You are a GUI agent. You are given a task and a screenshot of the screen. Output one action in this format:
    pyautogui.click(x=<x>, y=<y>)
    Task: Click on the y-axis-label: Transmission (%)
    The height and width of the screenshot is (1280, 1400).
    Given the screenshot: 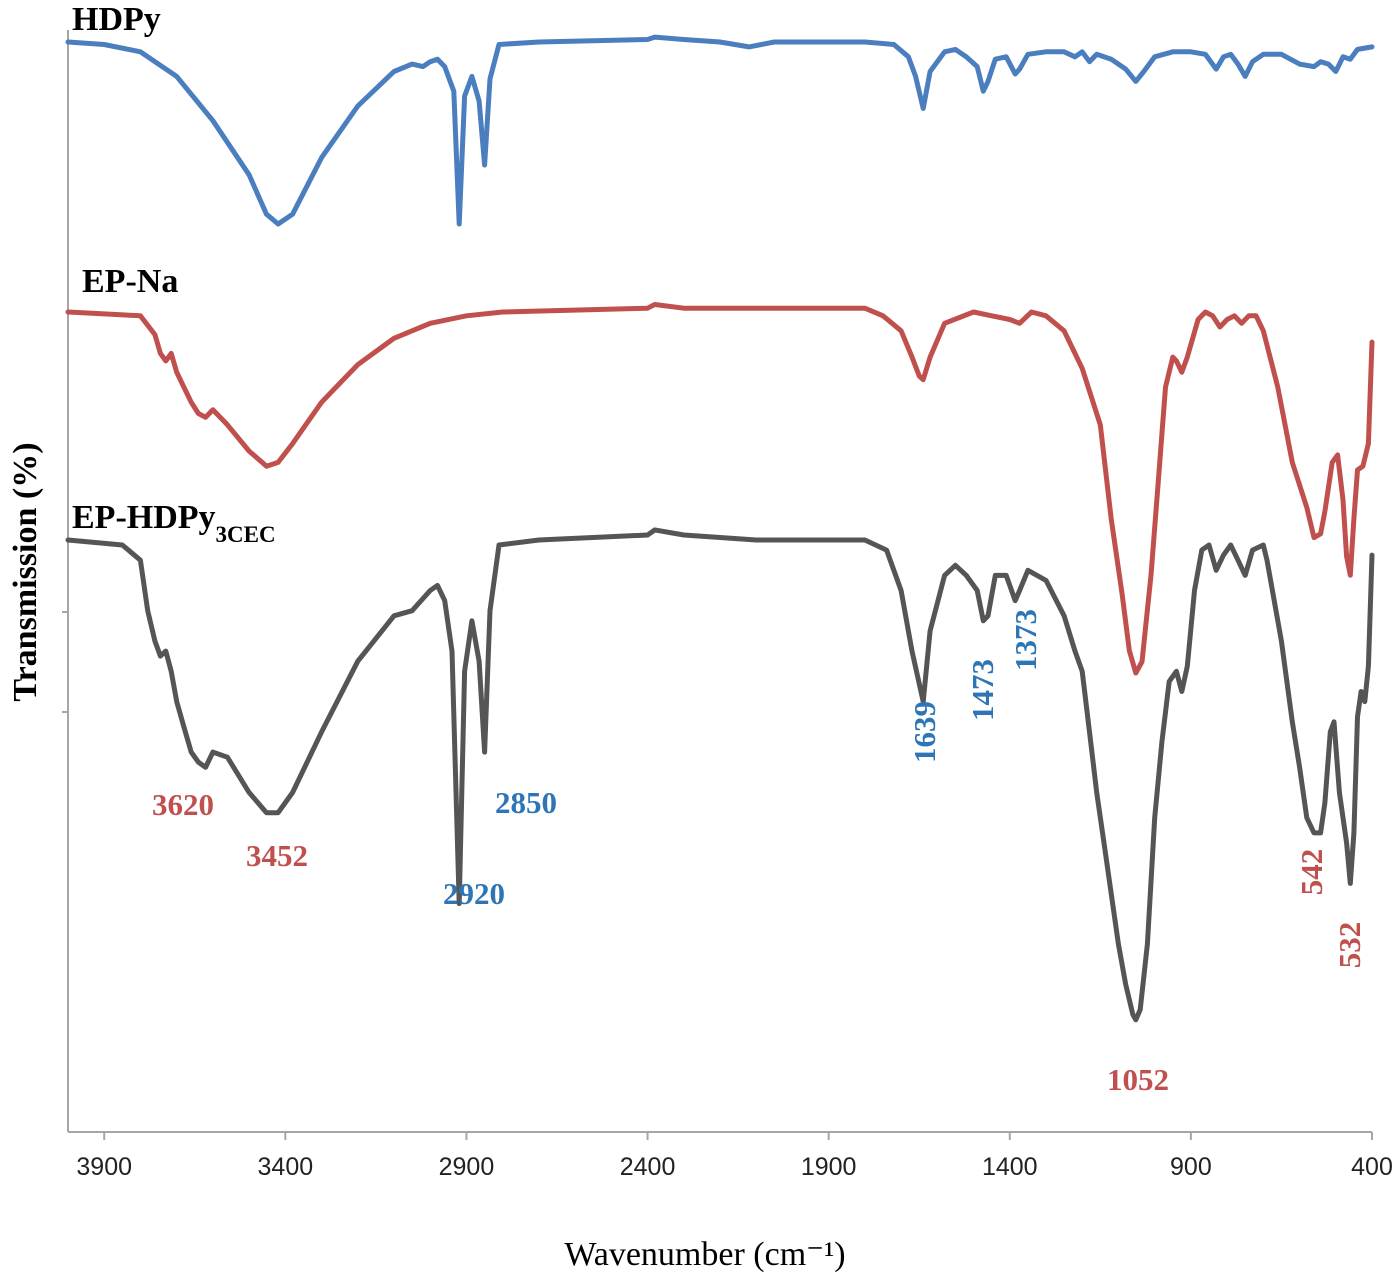 What is the action you would take?
    pyautogui.click(x=25, y=571)
    